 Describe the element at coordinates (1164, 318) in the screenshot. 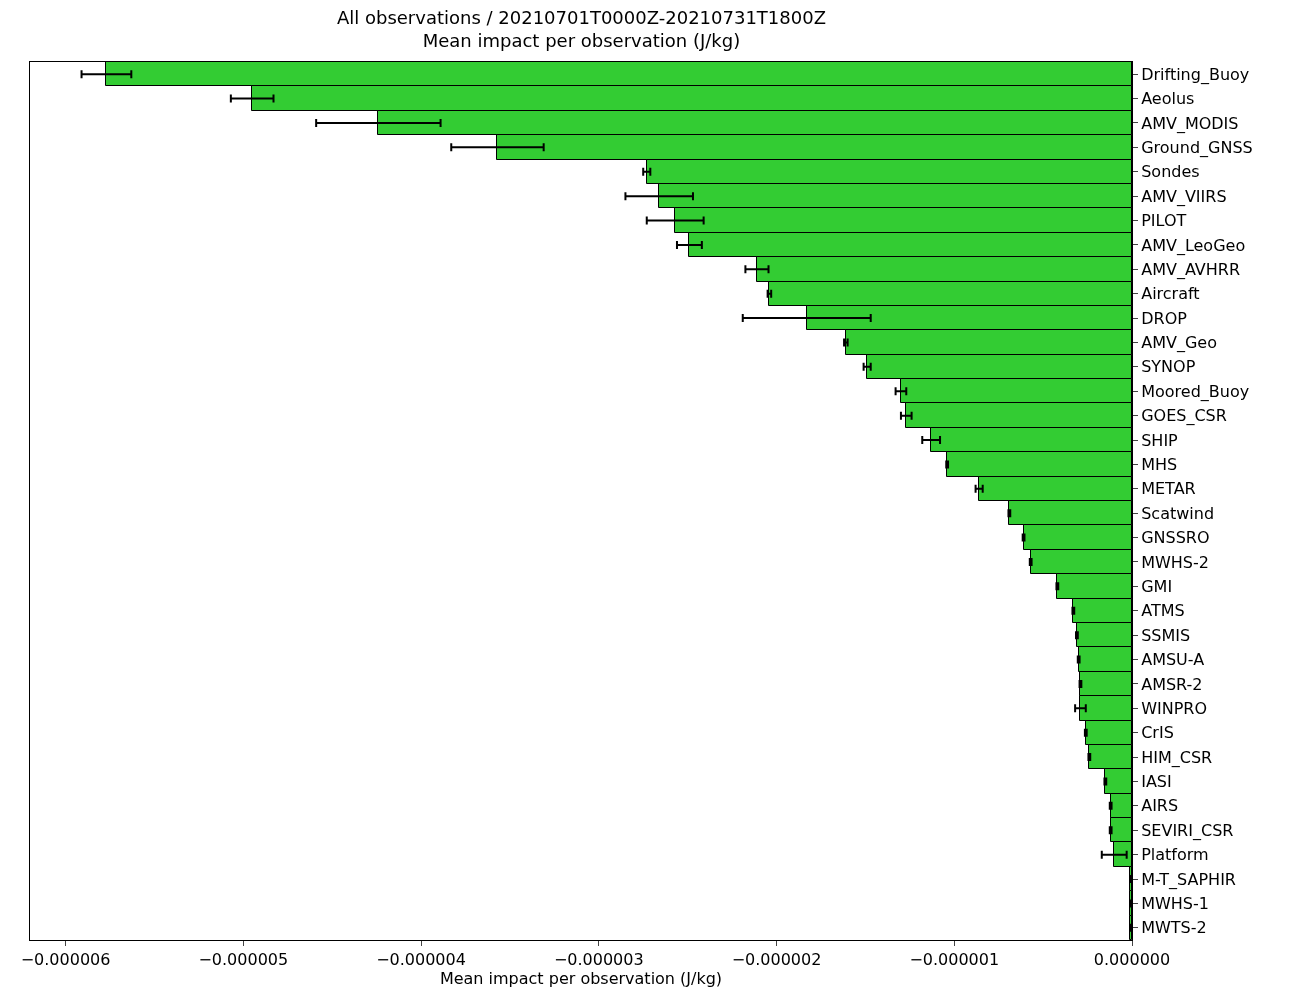

I see `y-tick-label: DROP` at that location.